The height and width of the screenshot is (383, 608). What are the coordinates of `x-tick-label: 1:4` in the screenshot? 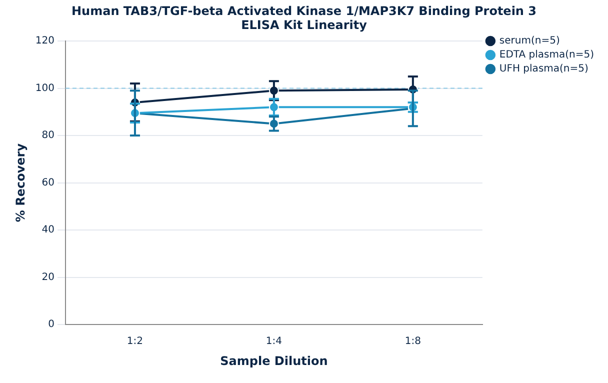 It's located at (274, 342).